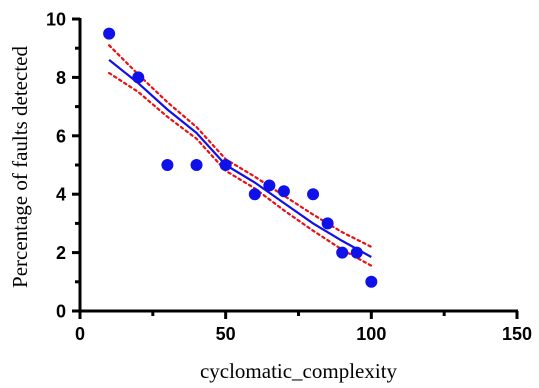  Describe the element at coordinates (517, 334) in the screenshot. I see `x-tick-label: 150` at that location.